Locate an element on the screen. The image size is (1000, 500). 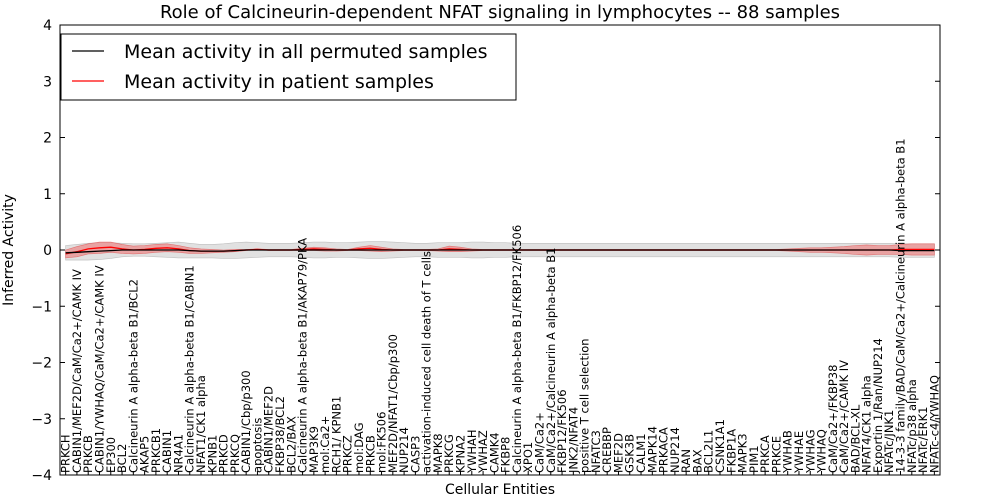
x-tick-label: CaM/Ca2+/FKBP38 is located at coordinates (833, 419).